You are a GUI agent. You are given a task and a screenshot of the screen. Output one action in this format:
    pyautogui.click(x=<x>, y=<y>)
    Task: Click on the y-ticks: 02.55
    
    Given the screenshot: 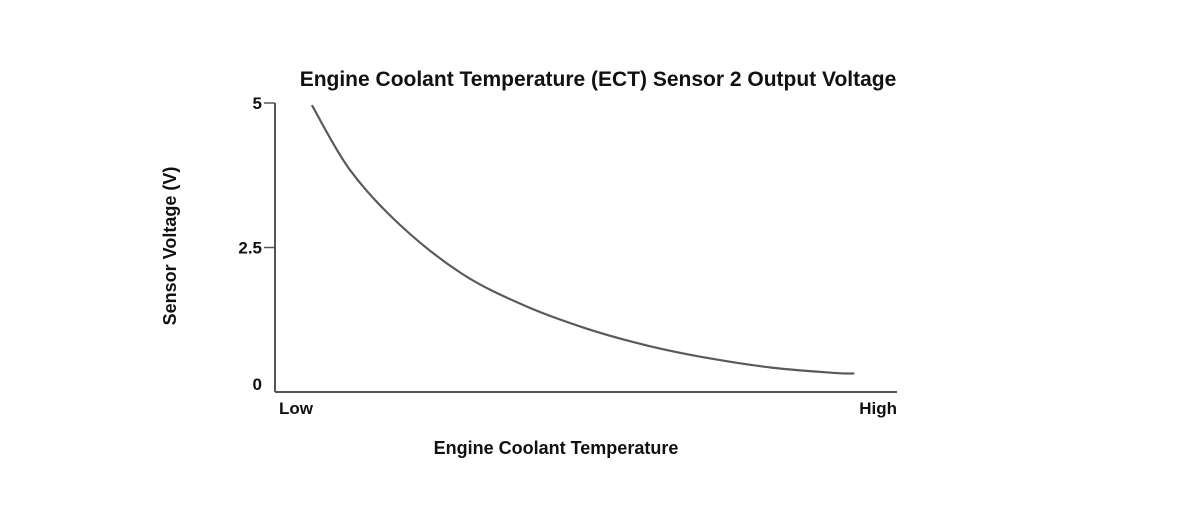 What is the action you would take?
    pyautogui.click(x=256, y=244)
    